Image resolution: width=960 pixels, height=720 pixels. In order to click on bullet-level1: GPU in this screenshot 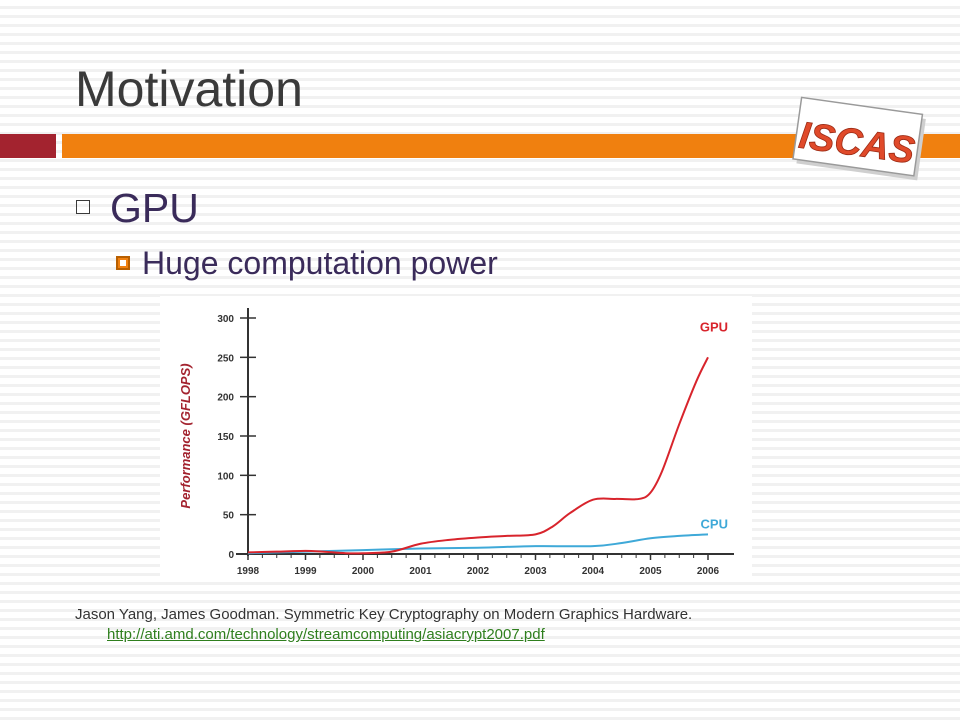, I will do `click(137, 208)`.